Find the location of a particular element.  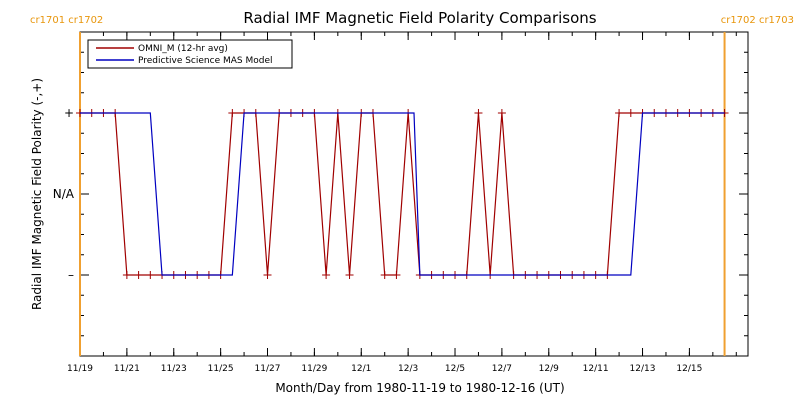

x-tick-label: 12/7 is located at coordinates (502, 369).